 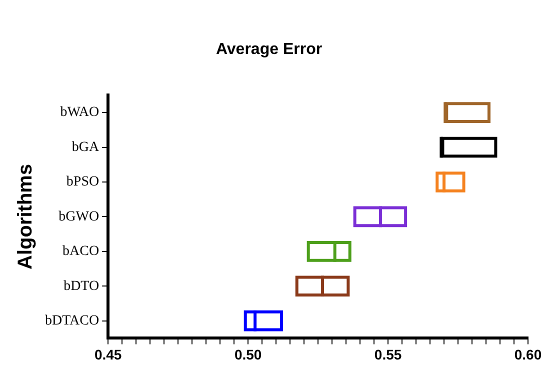 What do you see at coordinates (79, 216) in the screenshot?
I see `y-tick-label: bGWO` at bounding box center [79, 216].